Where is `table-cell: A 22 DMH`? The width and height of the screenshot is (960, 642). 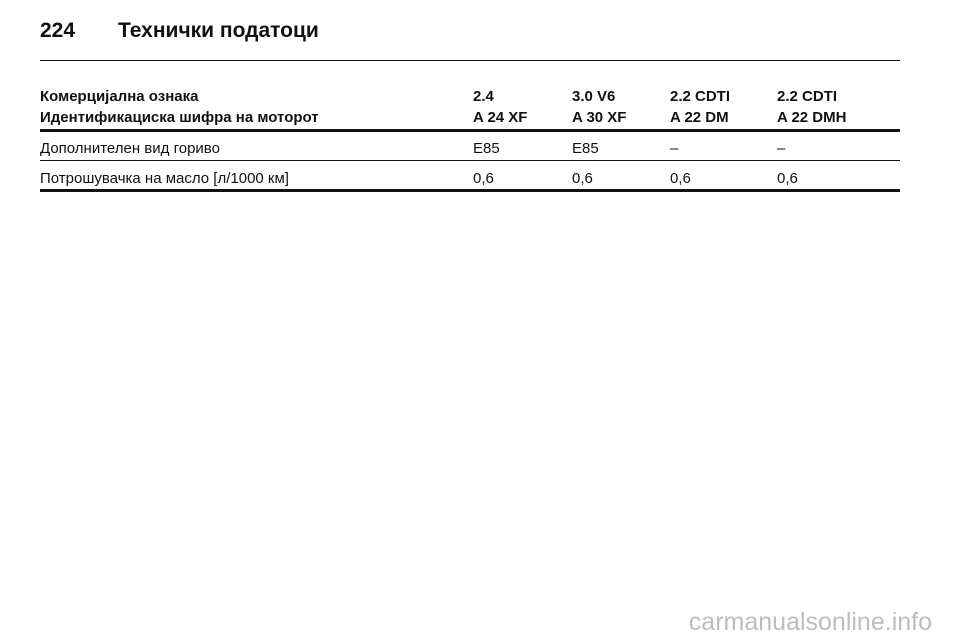 table-cell: A 22 DMH is located at coordinates (812, 117).